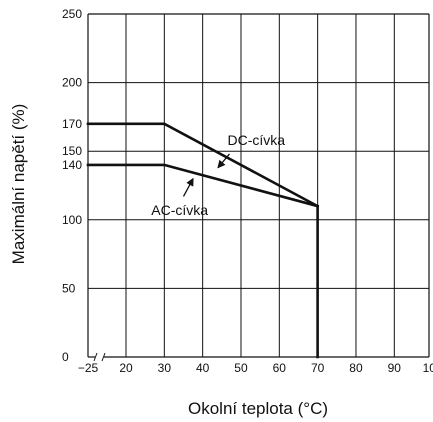 This screenshot has width=433, height=422. Describe the element at coordinates (72, 151) in the screenshot. I see `y-tick-label-4: 150` at that location.